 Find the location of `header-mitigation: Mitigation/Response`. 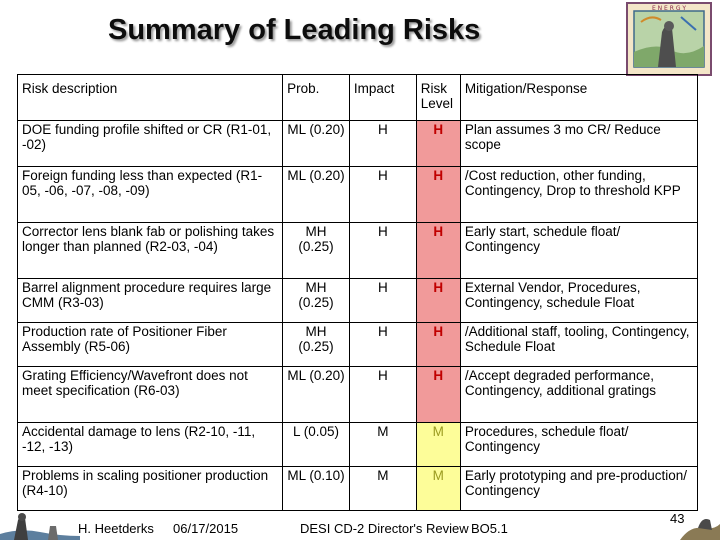

header-mitigation: Mitigation/Response is located at coordinates (579, 97).